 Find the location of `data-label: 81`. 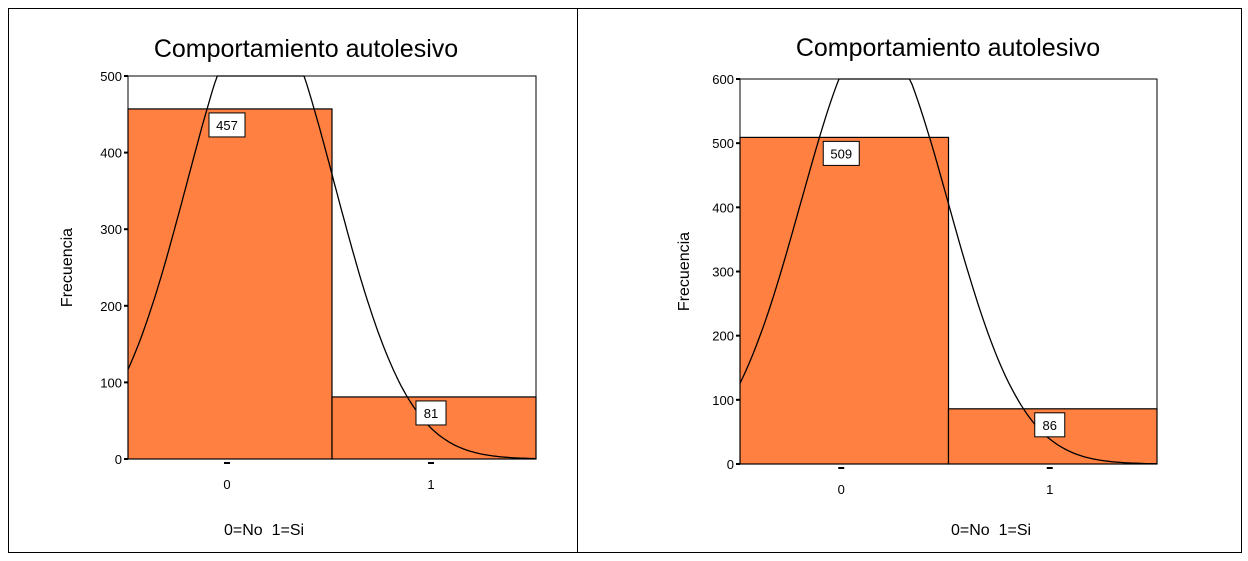

data-label: 81 is located at coordinates (431, 413).